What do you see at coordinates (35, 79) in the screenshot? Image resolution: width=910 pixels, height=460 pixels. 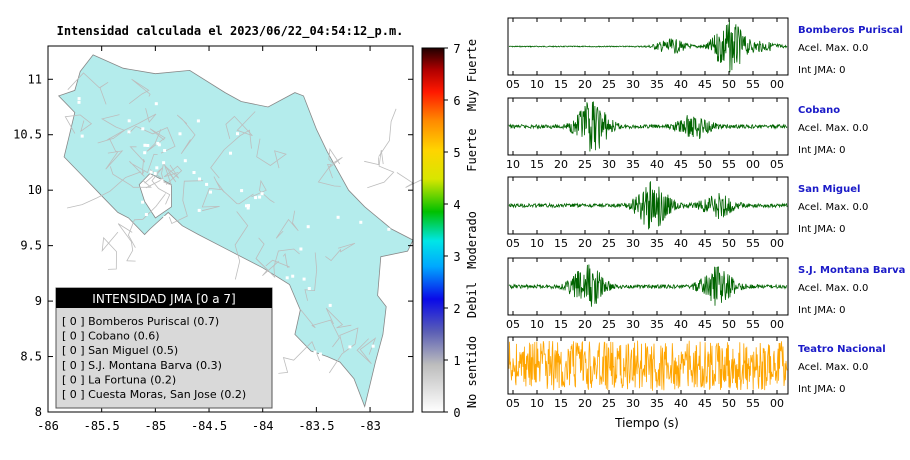 I see `map-y-tick-label: 11` at bounding box center [35, 79].